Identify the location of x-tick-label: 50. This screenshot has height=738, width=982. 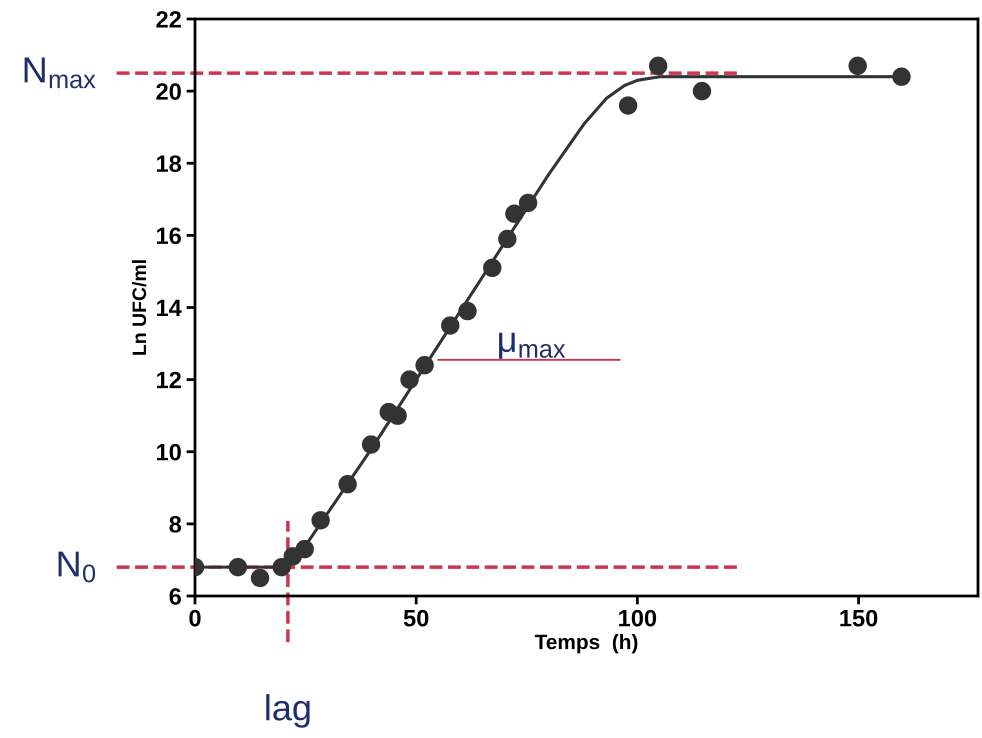
(416, 618).